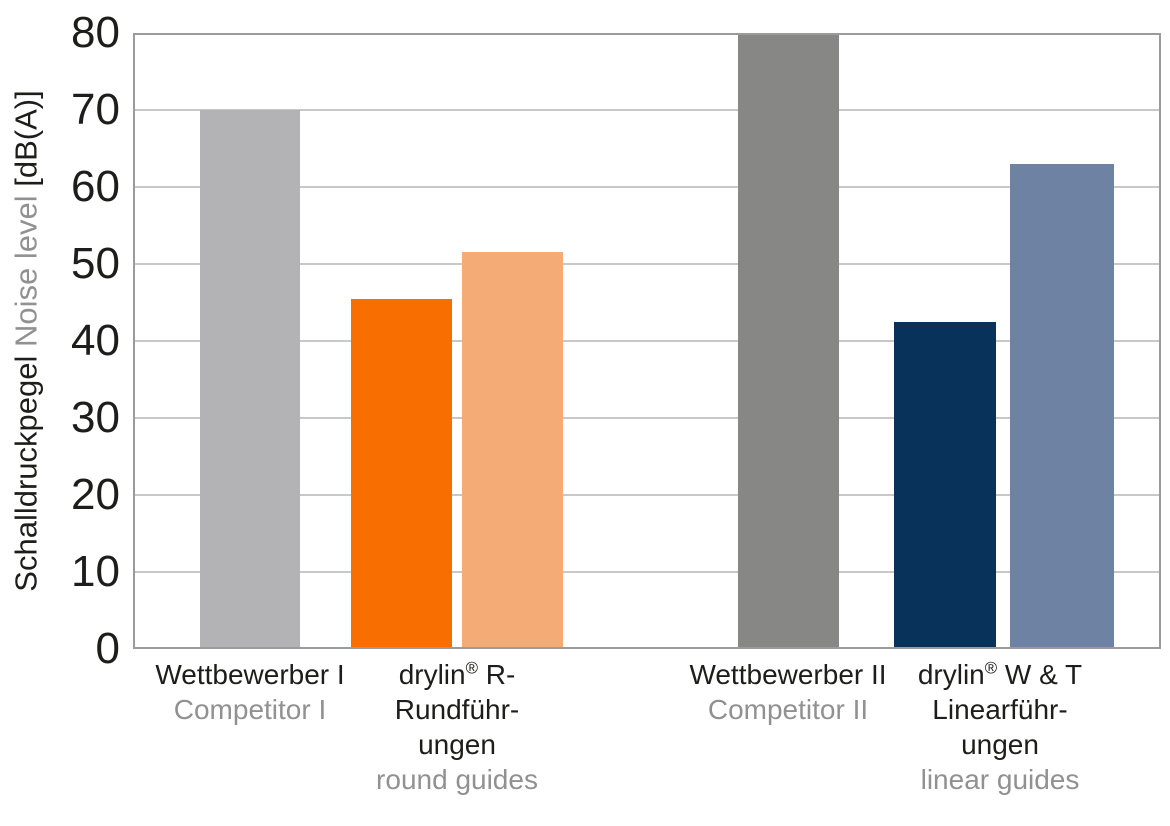 The image size is (1170, 826). I want to click on bar-drylin-r-light, so click(512, 450).